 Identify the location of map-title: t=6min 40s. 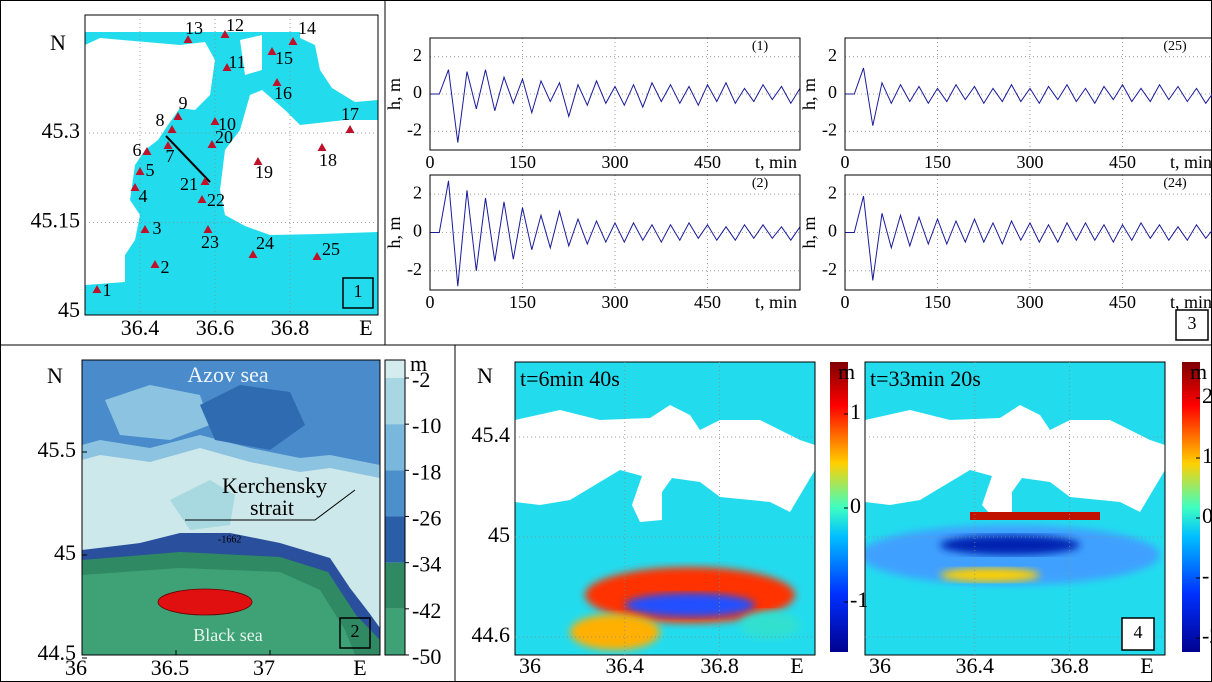
(570, 378).